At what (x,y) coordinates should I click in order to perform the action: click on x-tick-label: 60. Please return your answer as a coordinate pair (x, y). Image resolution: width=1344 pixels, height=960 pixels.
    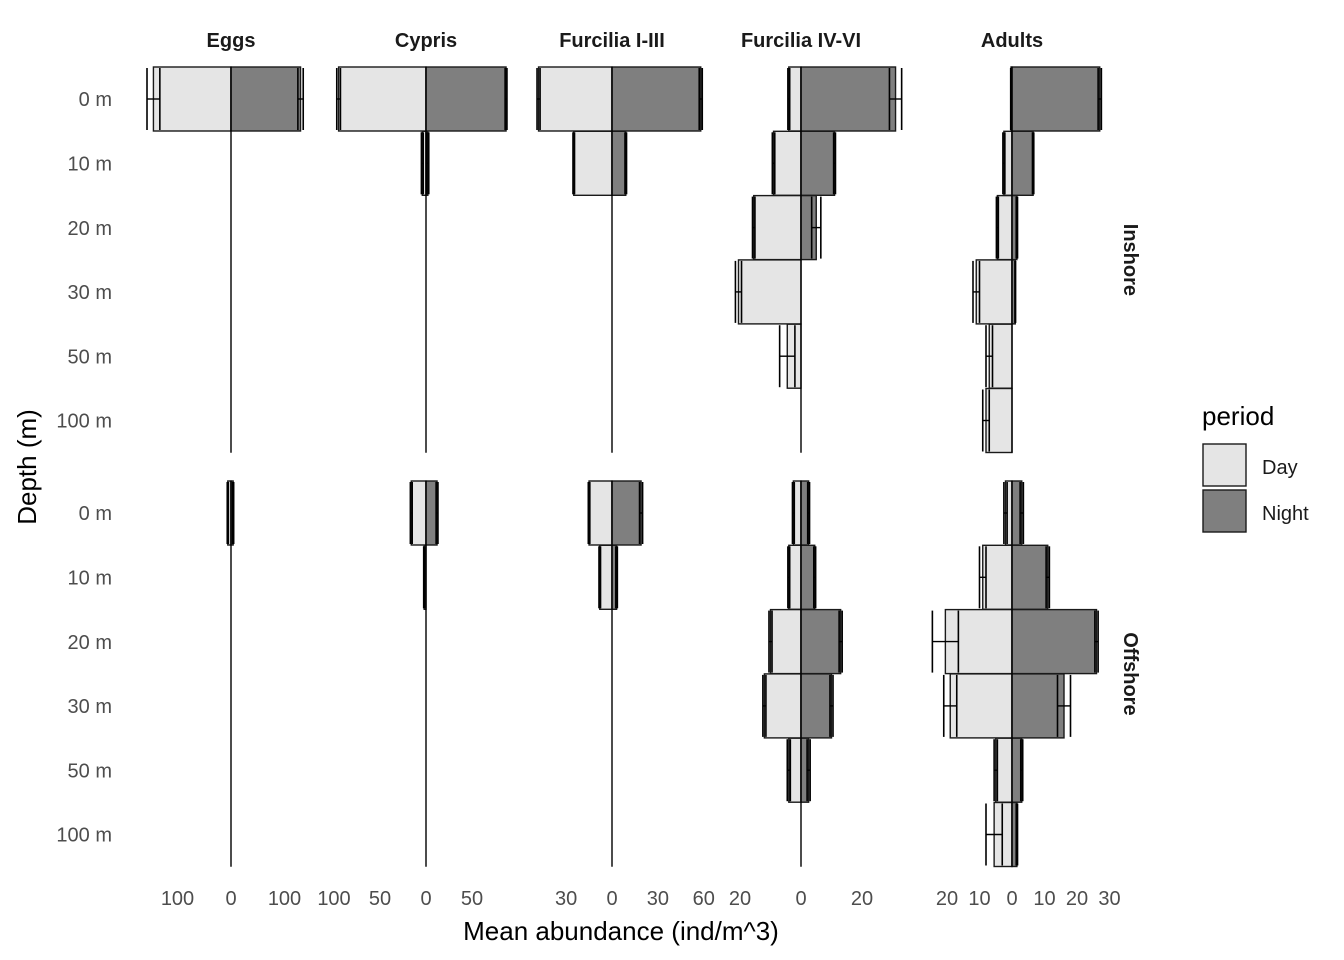
    Looking at the image, I should click on (704, 899).